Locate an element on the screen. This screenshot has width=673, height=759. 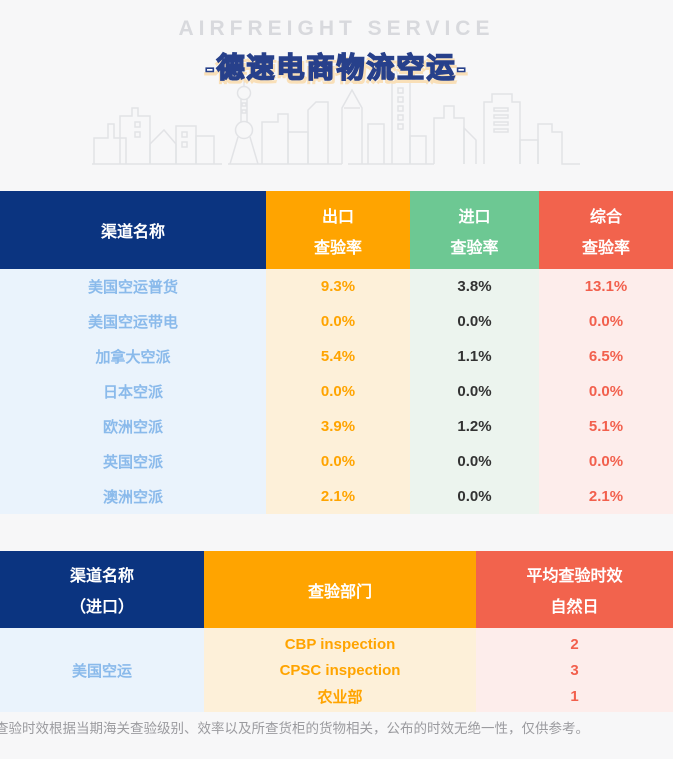
sla-days-value: 3 is located at coordinates (574, 670).